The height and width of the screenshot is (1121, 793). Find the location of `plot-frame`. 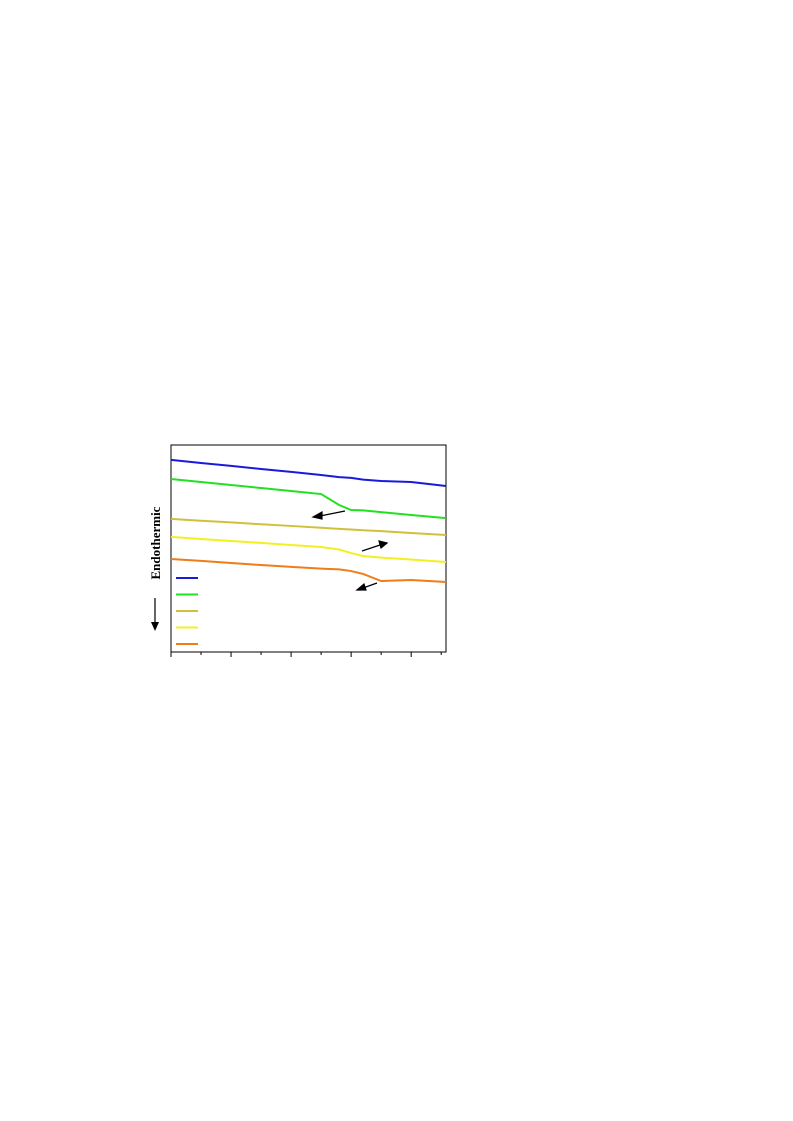

plot-frame is located at coordinates (308, 548).